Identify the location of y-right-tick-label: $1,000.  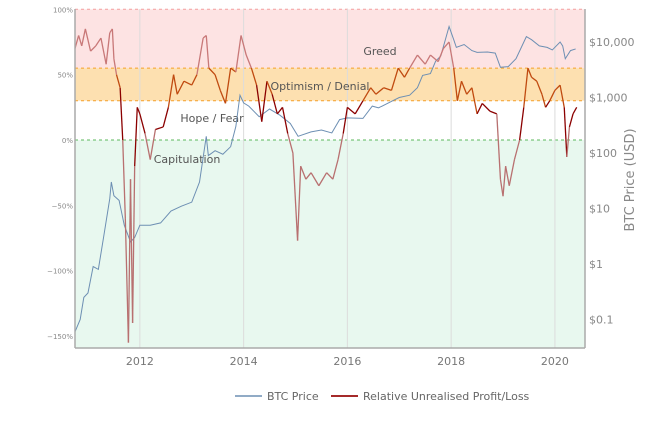
(608, 98).